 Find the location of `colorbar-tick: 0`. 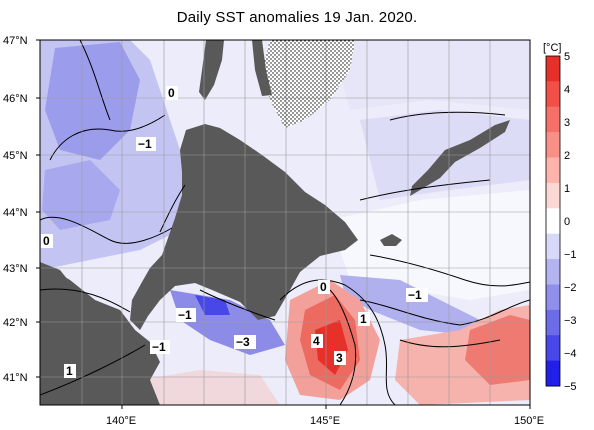

colorbar-tick: 0 is located at coordinates (567, 222).